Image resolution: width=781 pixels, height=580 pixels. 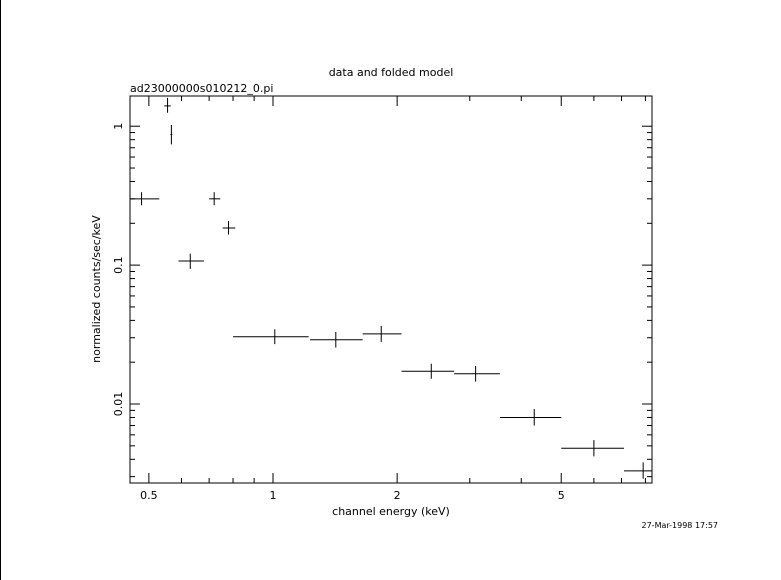 What do you see at coordinates (397, 495) in the screenshot?
I see `x-tick-label: 2` at bounding box center [397, 495].